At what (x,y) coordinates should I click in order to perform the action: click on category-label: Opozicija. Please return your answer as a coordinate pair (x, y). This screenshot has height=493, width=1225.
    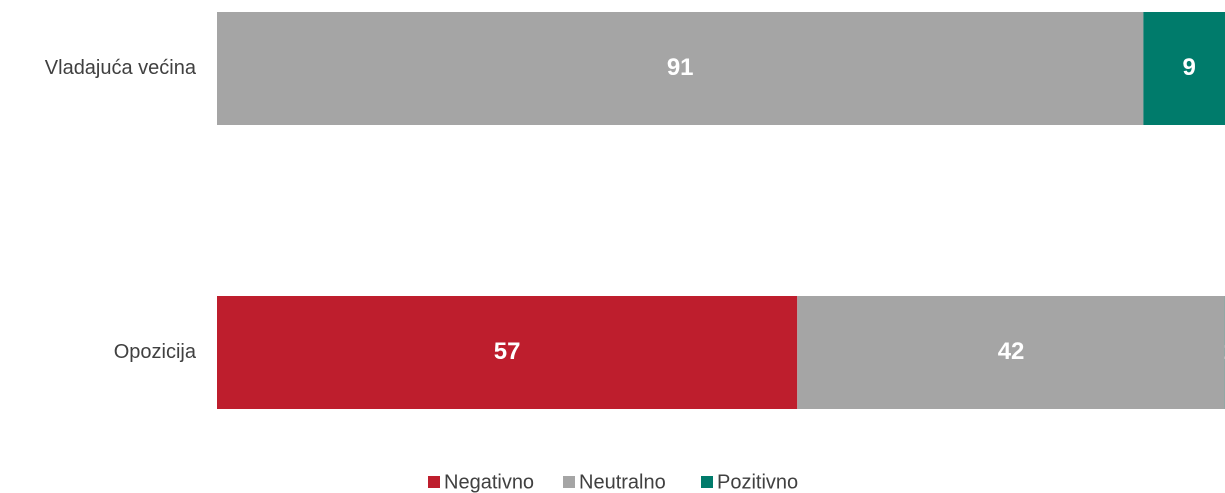
    Looking at the image, I should click on (155, 352).